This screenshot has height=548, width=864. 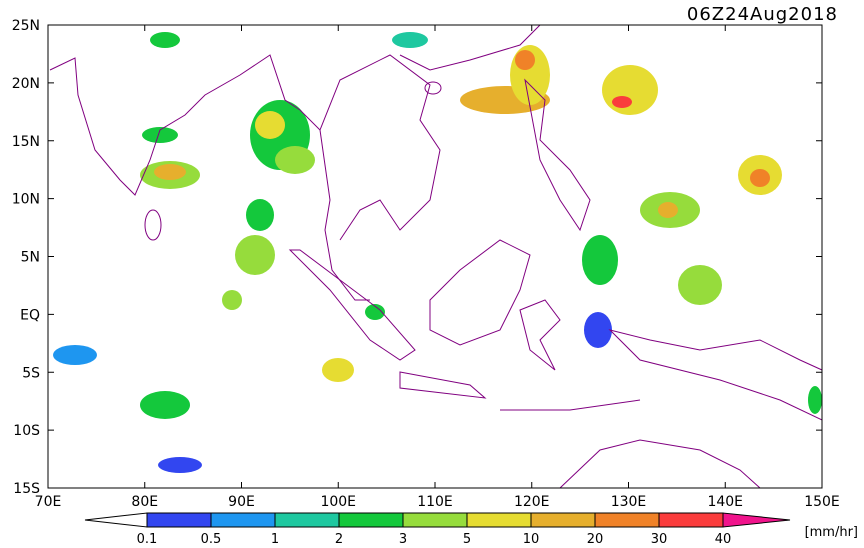 I want to click on lat-label: 5N, so click(x=30, y=258).